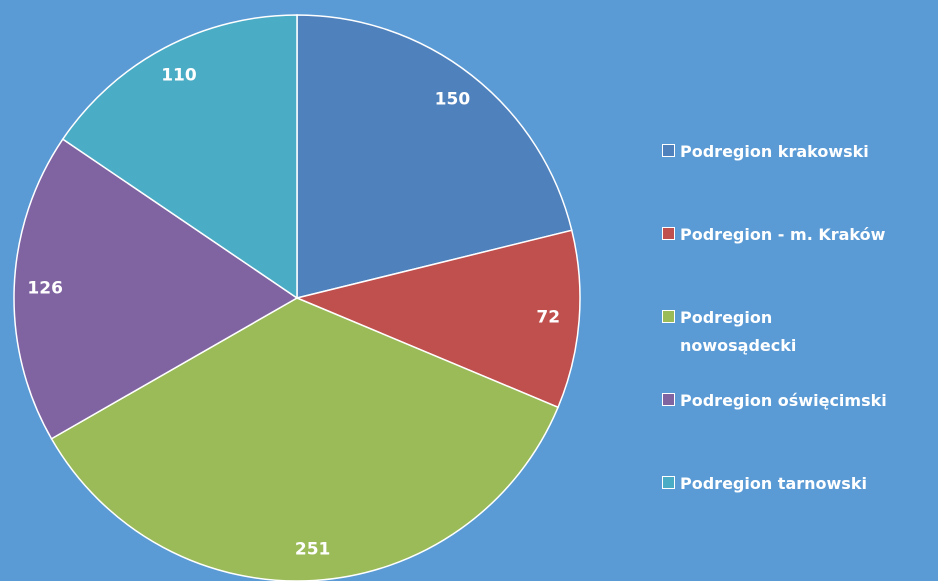 The image size is (938, 581). What do you see at coordinates (453, 100) in the screenshot?
I see `data-label: 150` at bounding box center [453, 100].